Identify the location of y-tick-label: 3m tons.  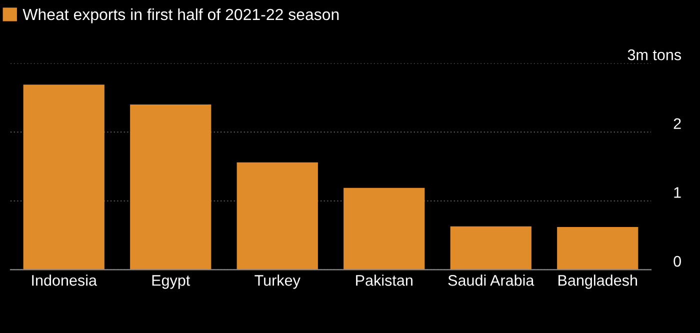
(655, 54).